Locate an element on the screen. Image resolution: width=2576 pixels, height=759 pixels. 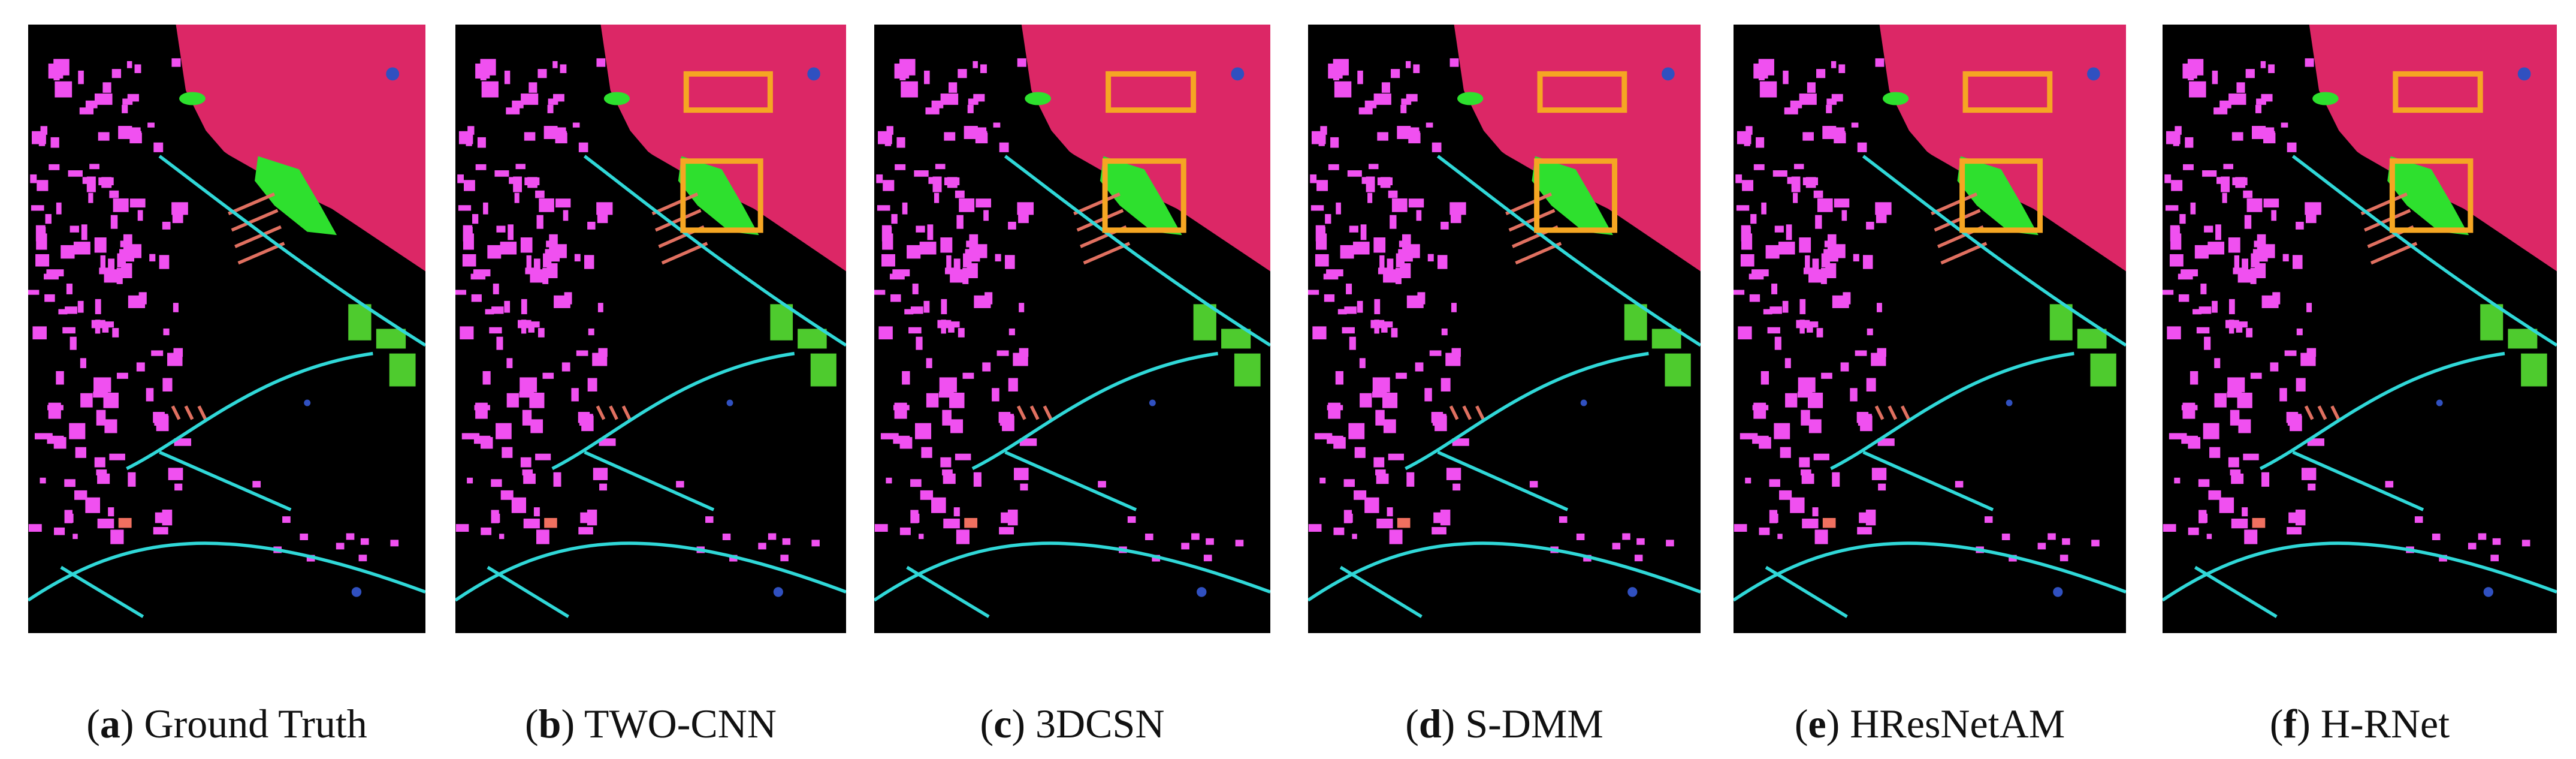
panel-caption: (d) S-DMM is located at coordinates (1504, 724).